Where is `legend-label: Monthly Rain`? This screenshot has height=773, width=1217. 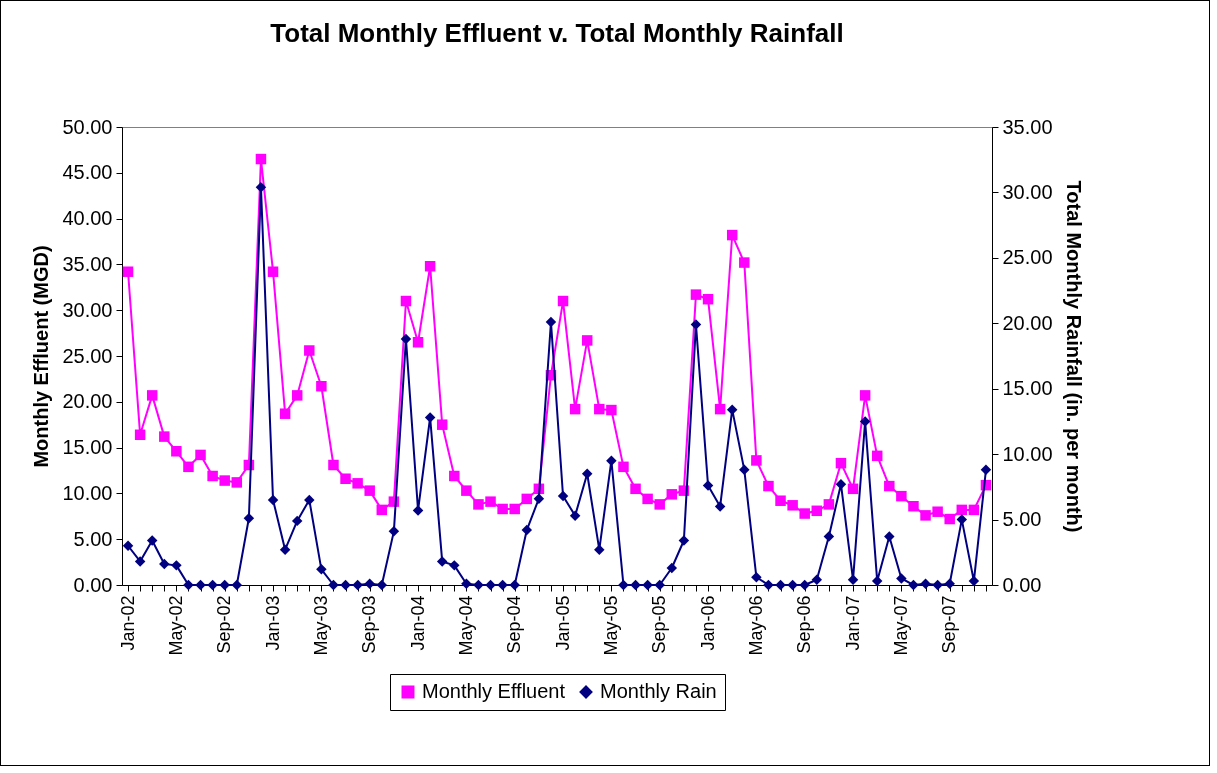 legend-label: Monthly Rain is located at coordinates (658, 691).